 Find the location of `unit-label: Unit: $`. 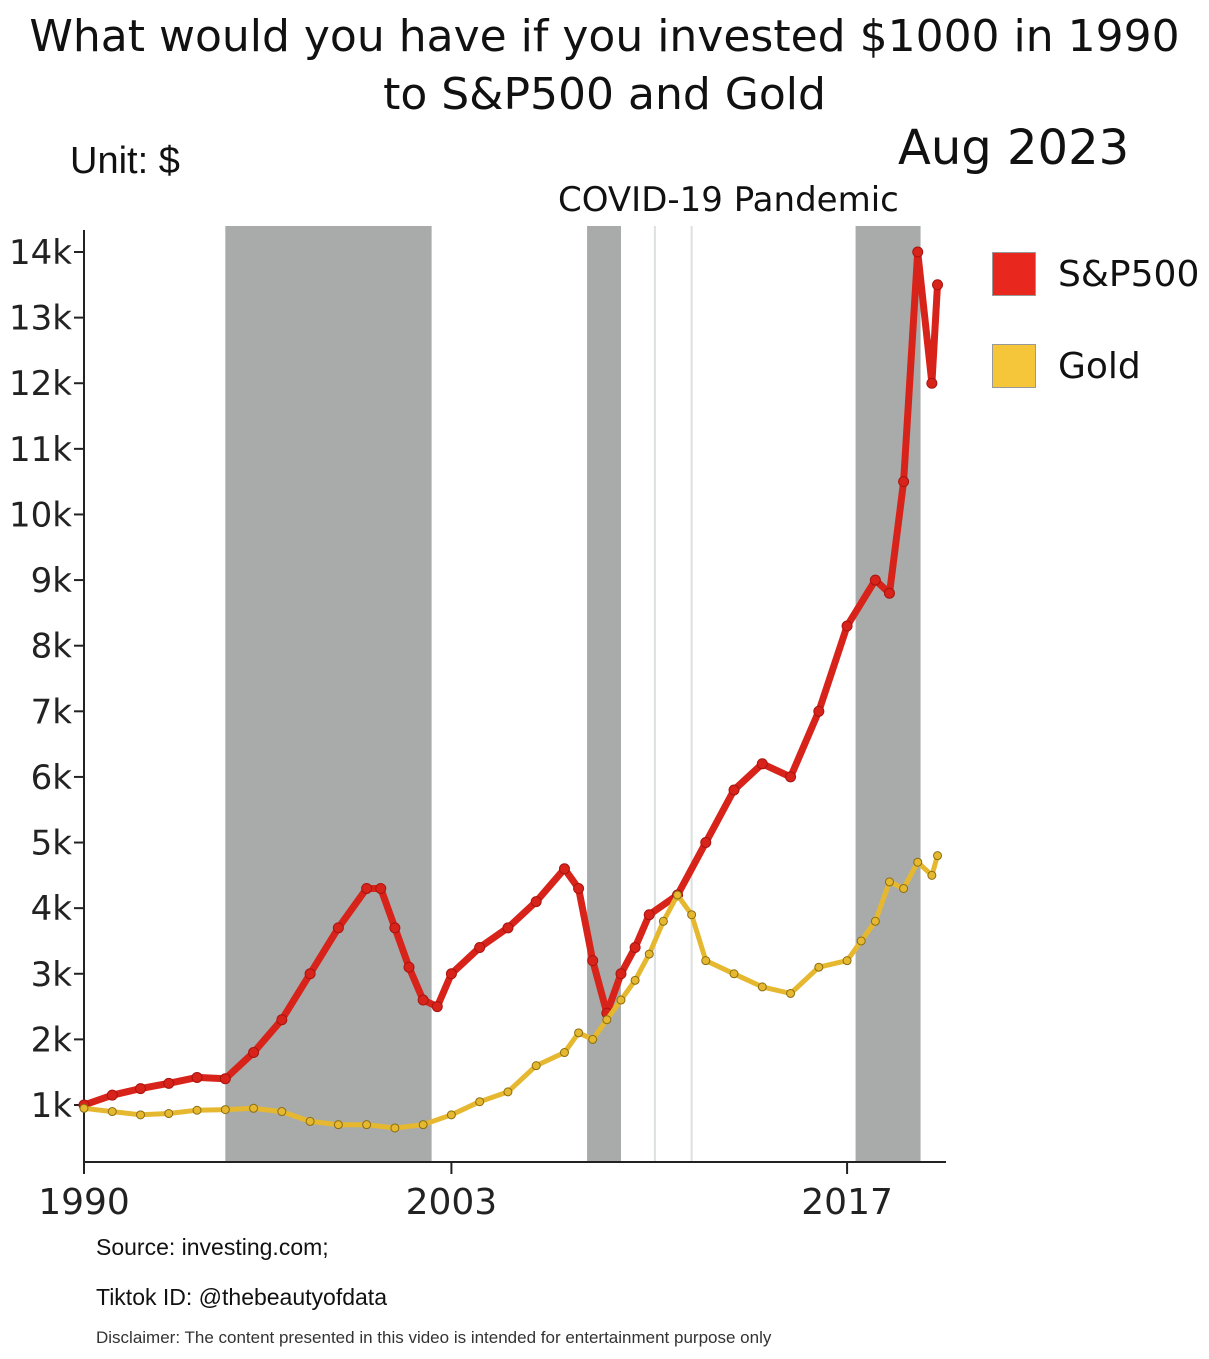

unit-label: Unit: $ is located at coordinates (125, 161).